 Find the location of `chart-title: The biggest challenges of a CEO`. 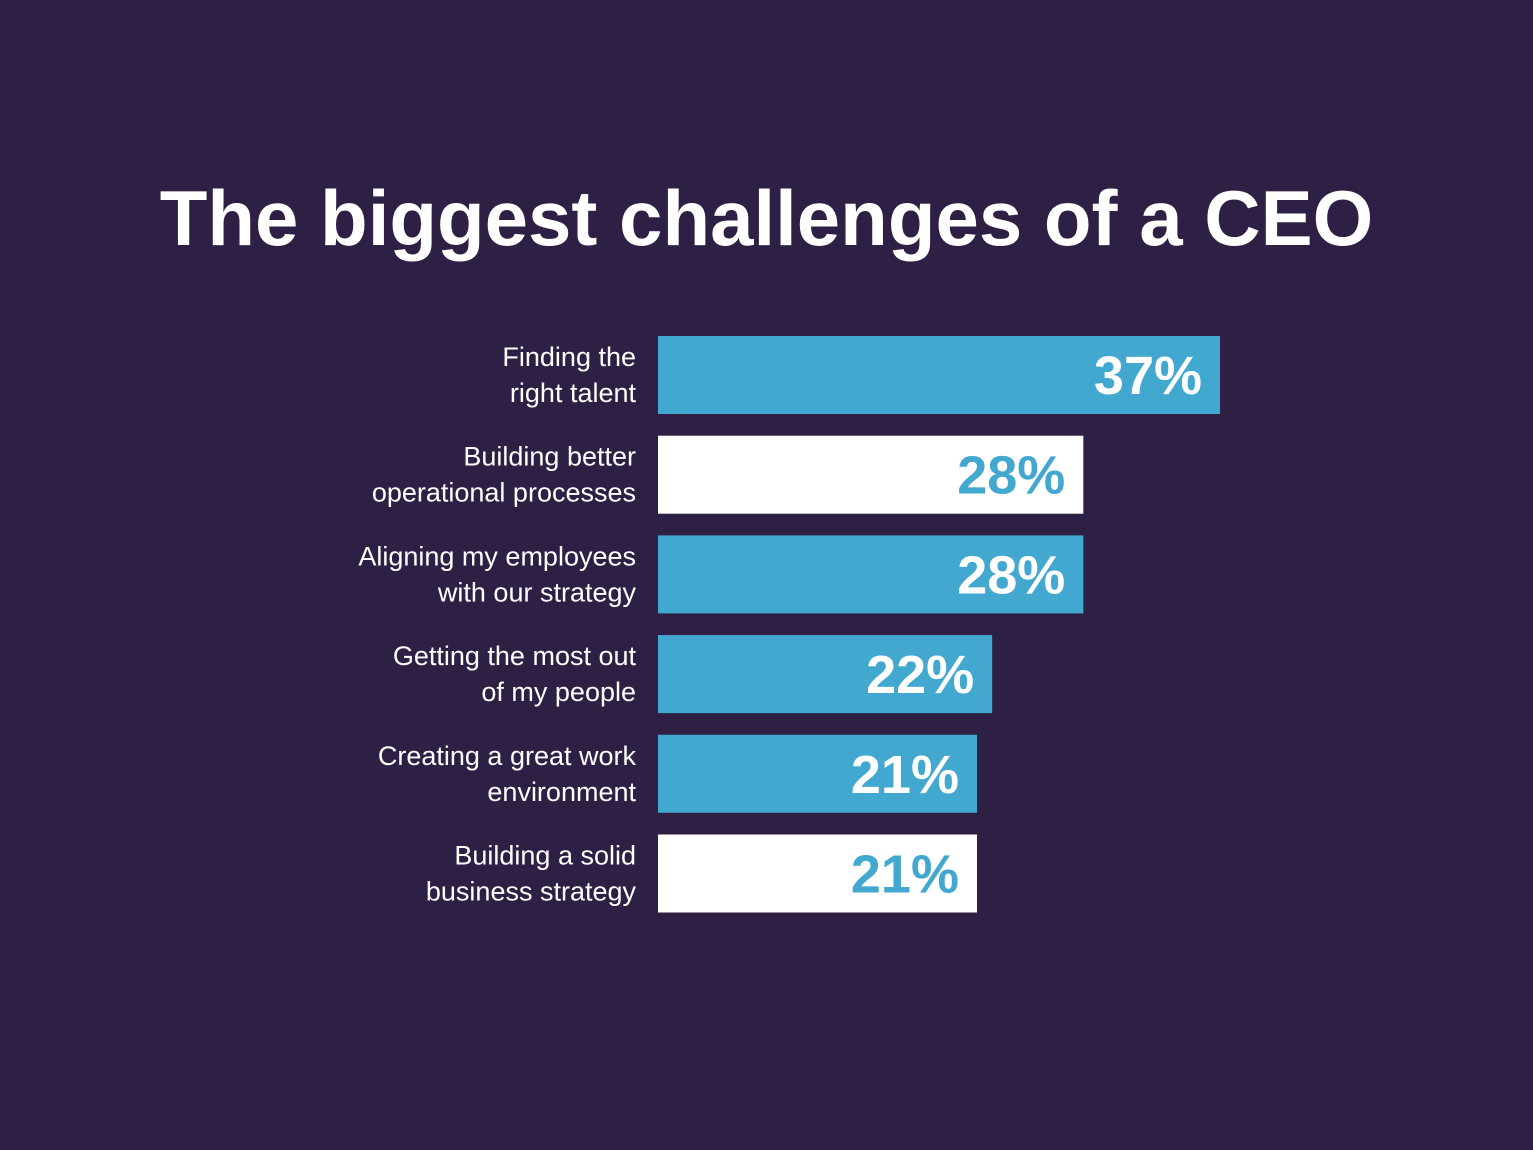

chart-title: The biggest challenges of a CEO is located at coordinates (766, 218).